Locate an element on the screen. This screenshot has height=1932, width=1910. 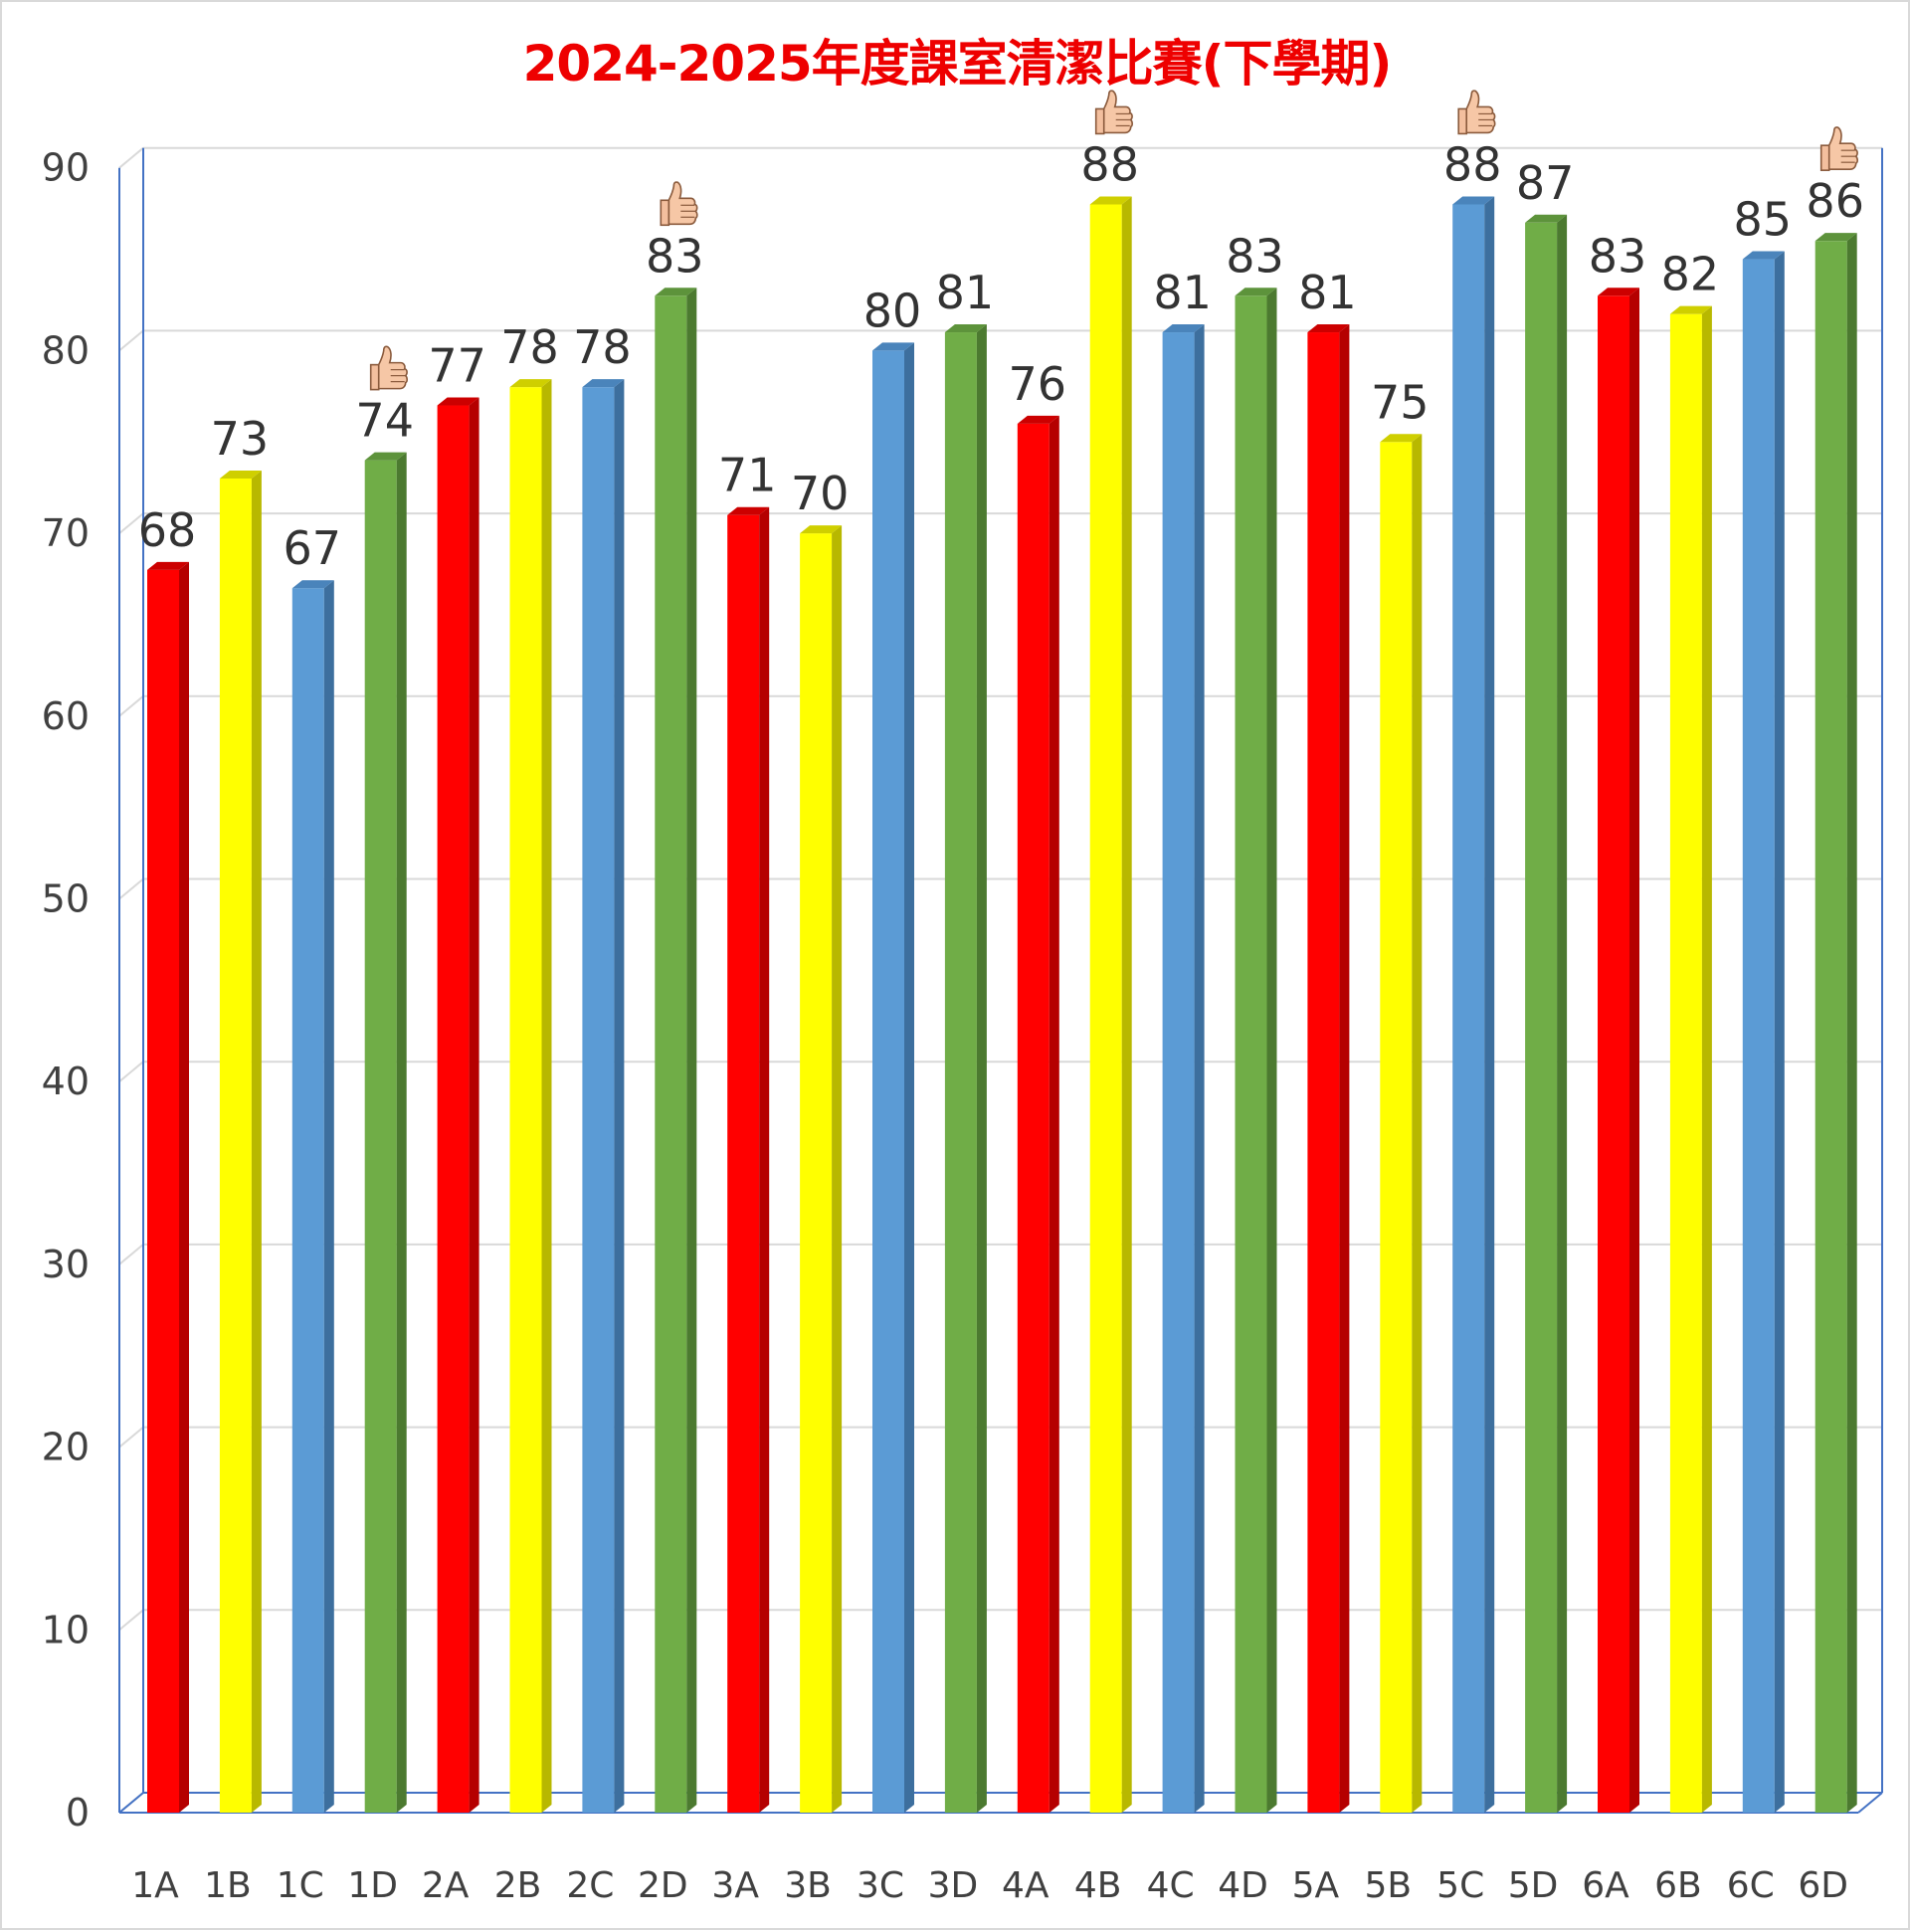
bar-6B is located at coordinates (1690, 1059).